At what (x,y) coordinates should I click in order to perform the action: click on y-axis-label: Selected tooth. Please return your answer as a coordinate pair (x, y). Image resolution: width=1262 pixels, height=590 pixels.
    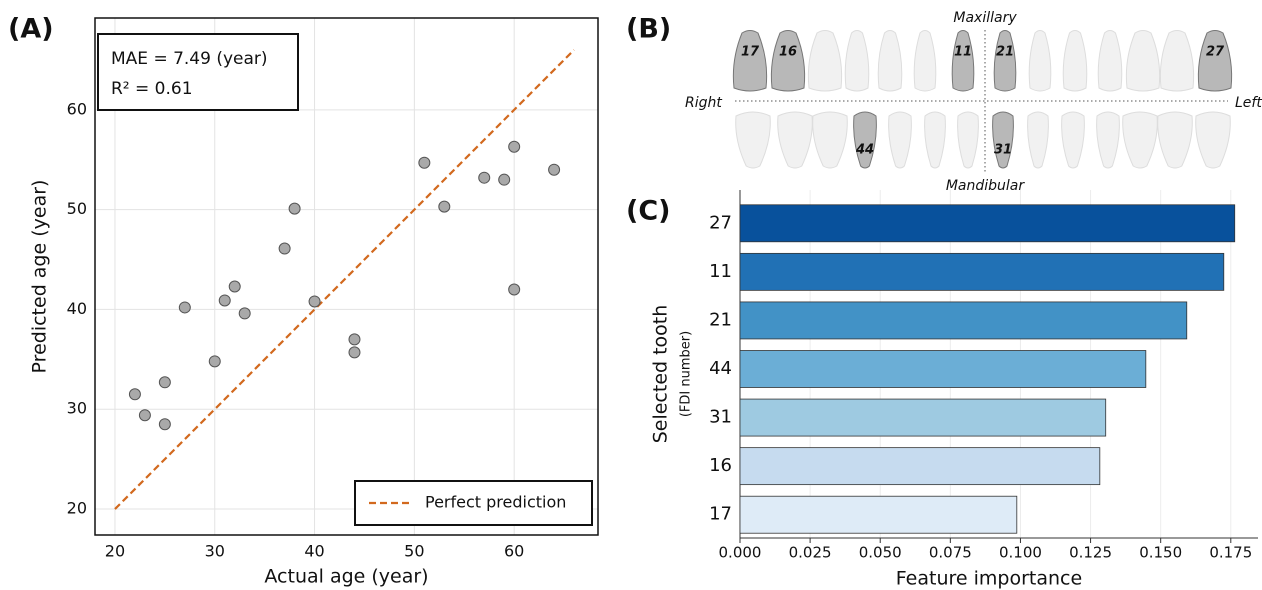
    Looking at the image, I should click on (661, 374).